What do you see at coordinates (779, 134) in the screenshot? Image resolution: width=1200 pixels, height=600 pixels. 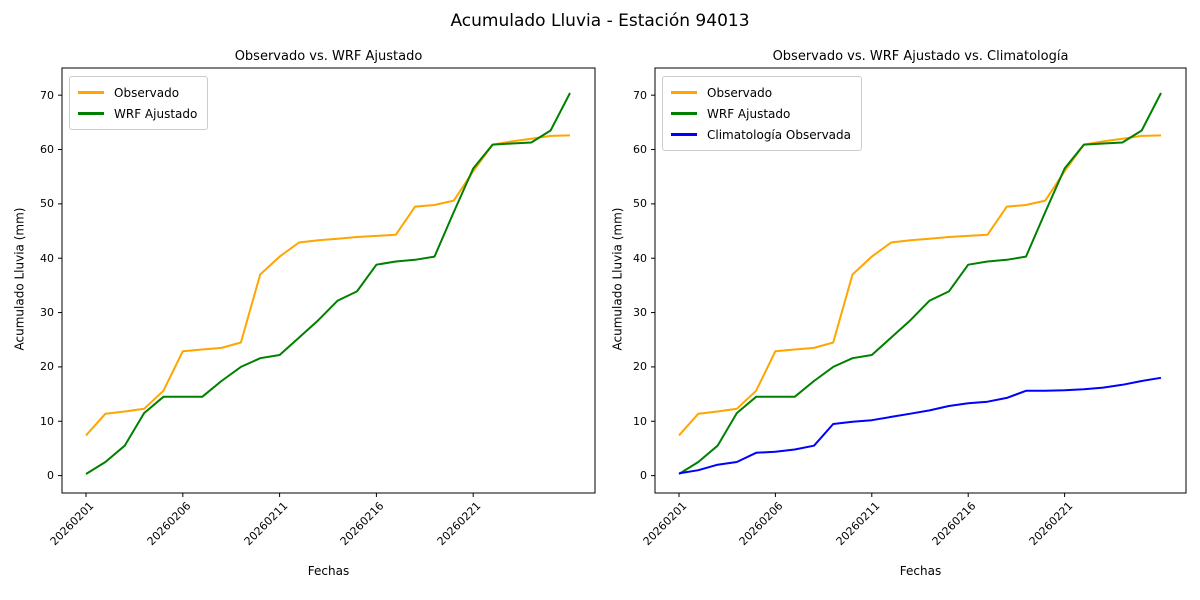 I see `legend-label: Climatología Observada` at bounding box center [779, 134].